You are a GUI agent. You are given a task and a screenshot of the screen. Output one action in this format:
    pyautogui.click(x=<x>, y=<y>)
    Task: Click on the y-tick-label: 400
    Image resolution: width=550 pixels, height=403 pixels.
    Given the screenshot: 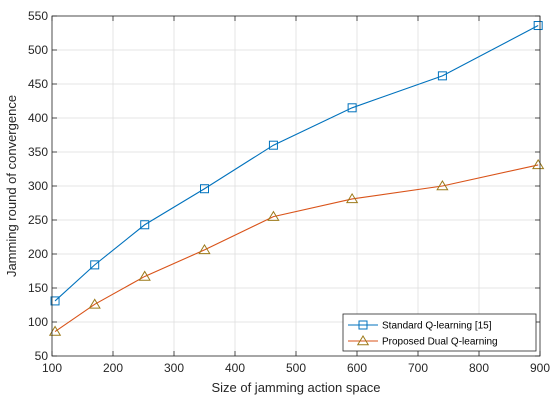 What is the action you would take?
    pyautogui.click(x=38, y=118)
    